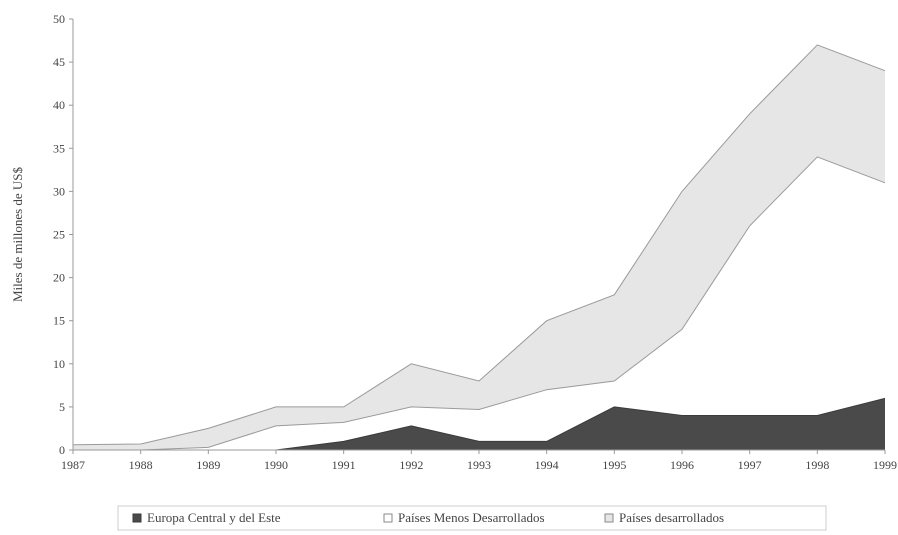 The width and height of the screenshot is (898, 535). Describe the element at coordinates (73, 465) in the screenshot. I see `x-tick-label: 1987` at that location.